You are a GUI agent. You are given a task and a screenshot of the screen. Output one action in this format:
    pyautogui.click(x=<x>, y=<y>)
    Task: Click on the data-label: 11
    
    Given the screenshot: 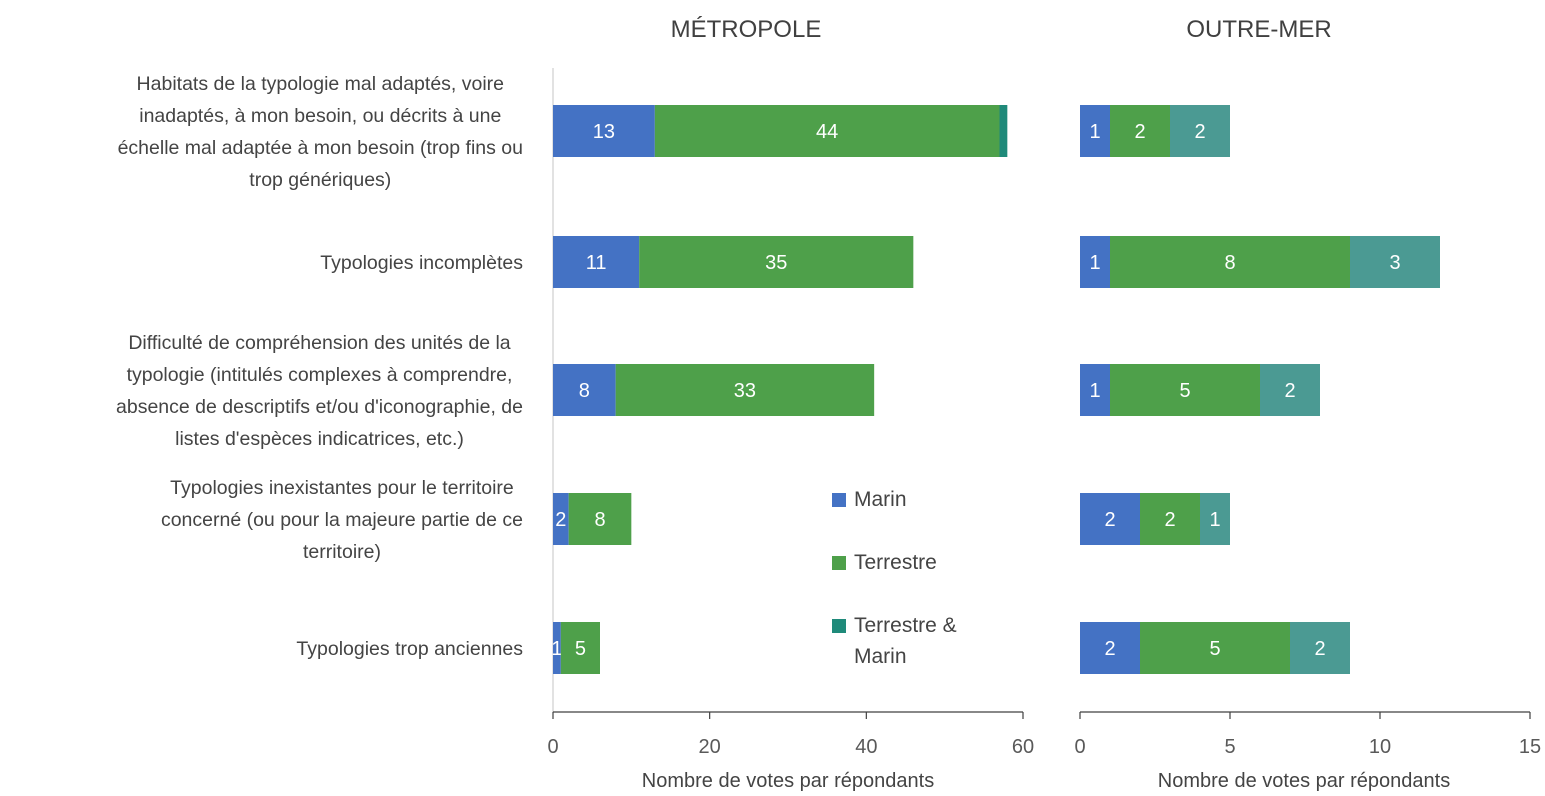 What is the action you would take?
    pyautogui.click(x=596, y=263)
    